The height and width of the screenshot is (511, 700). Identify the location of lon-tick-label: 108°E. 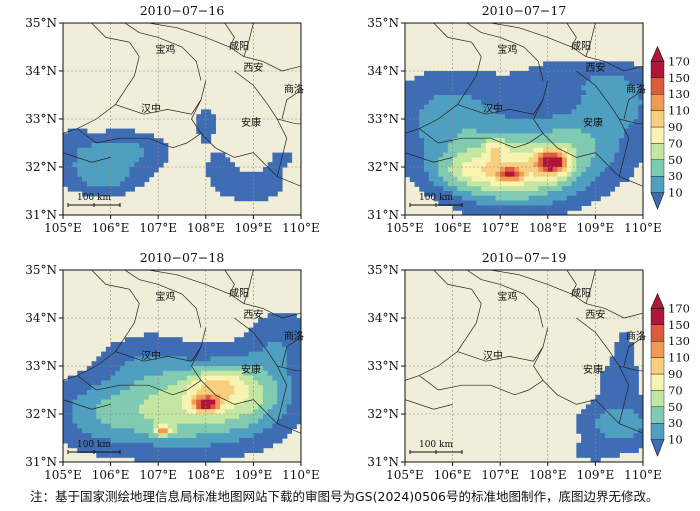
(206, 475).